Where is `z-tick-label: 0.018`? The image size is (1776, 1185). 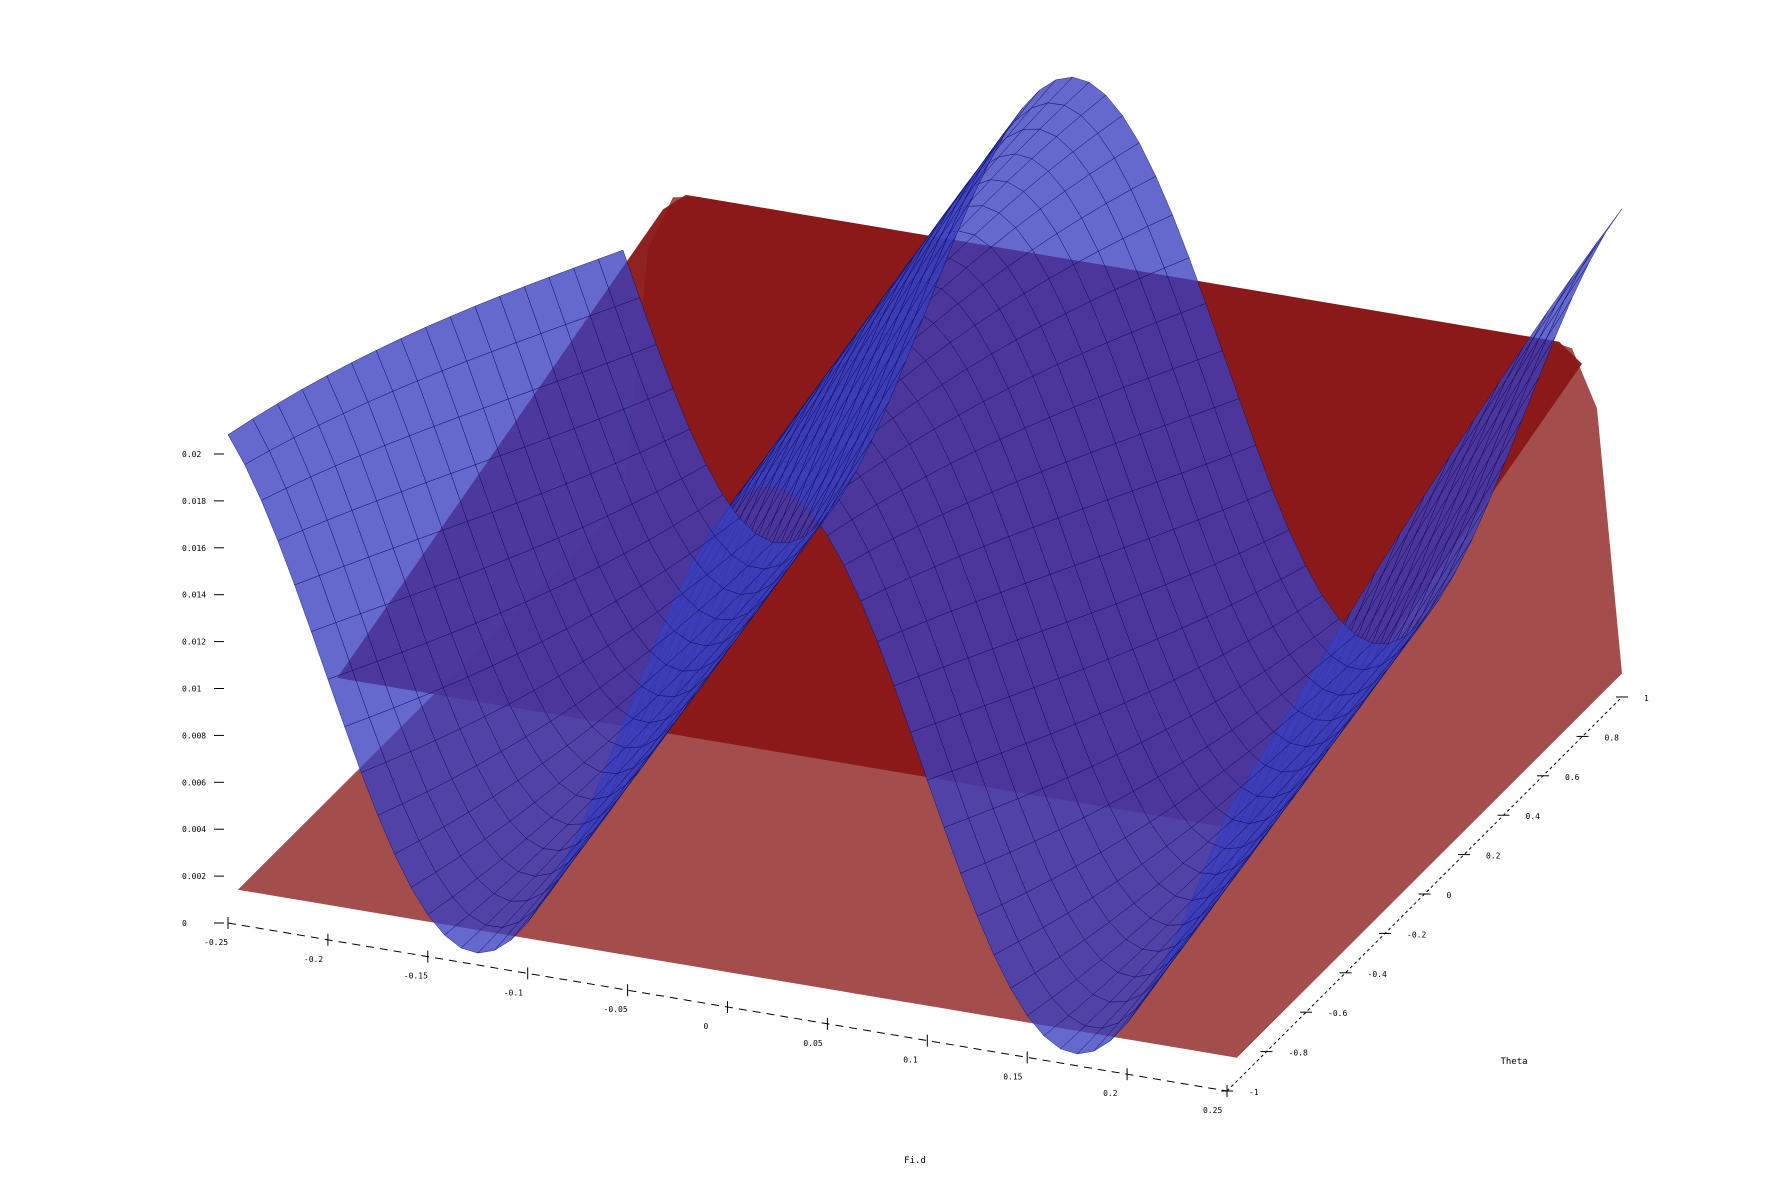 z-tick-label: 0.018 is located at coordinates (194, 501).